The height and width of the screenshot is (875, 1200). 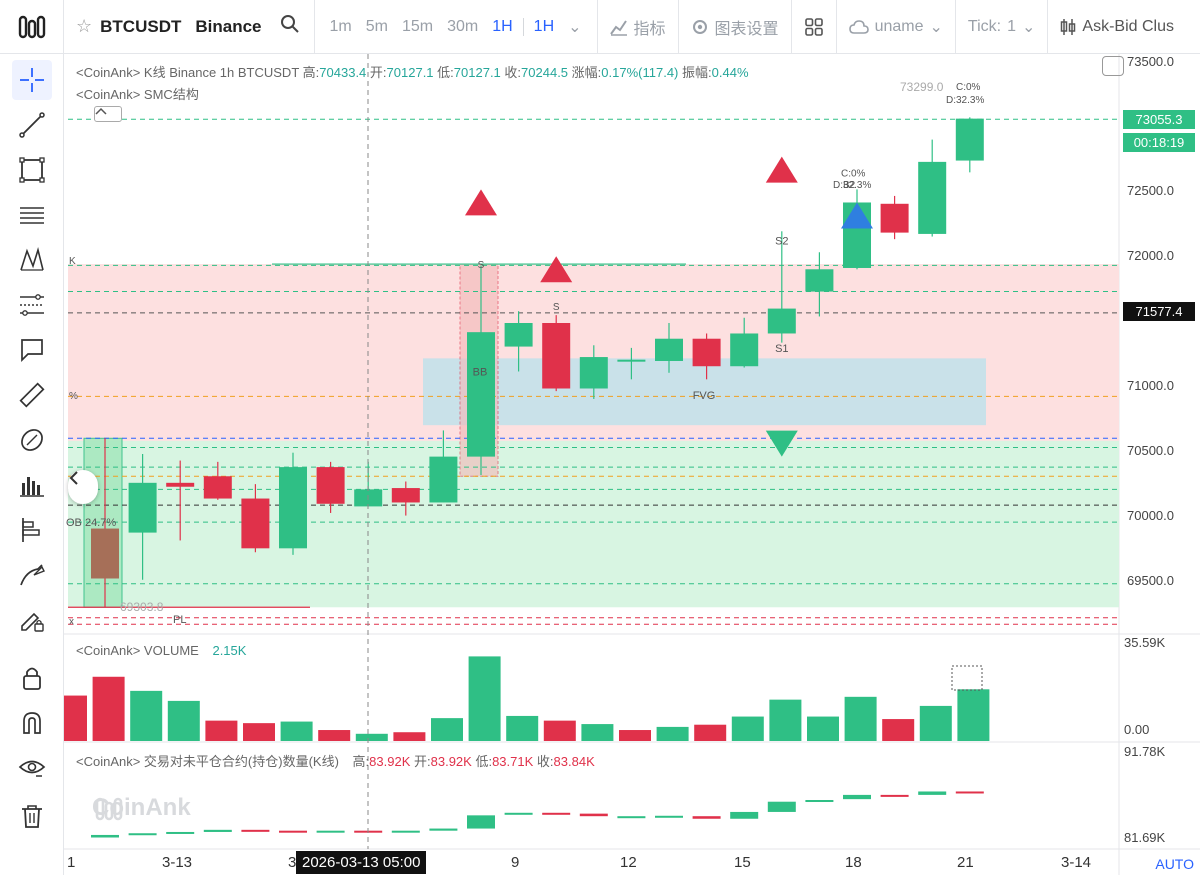 What do you see at coordinates (83, 487) in the screenshot?
I see `scroll-left-button` at bounding box center [83, 487].